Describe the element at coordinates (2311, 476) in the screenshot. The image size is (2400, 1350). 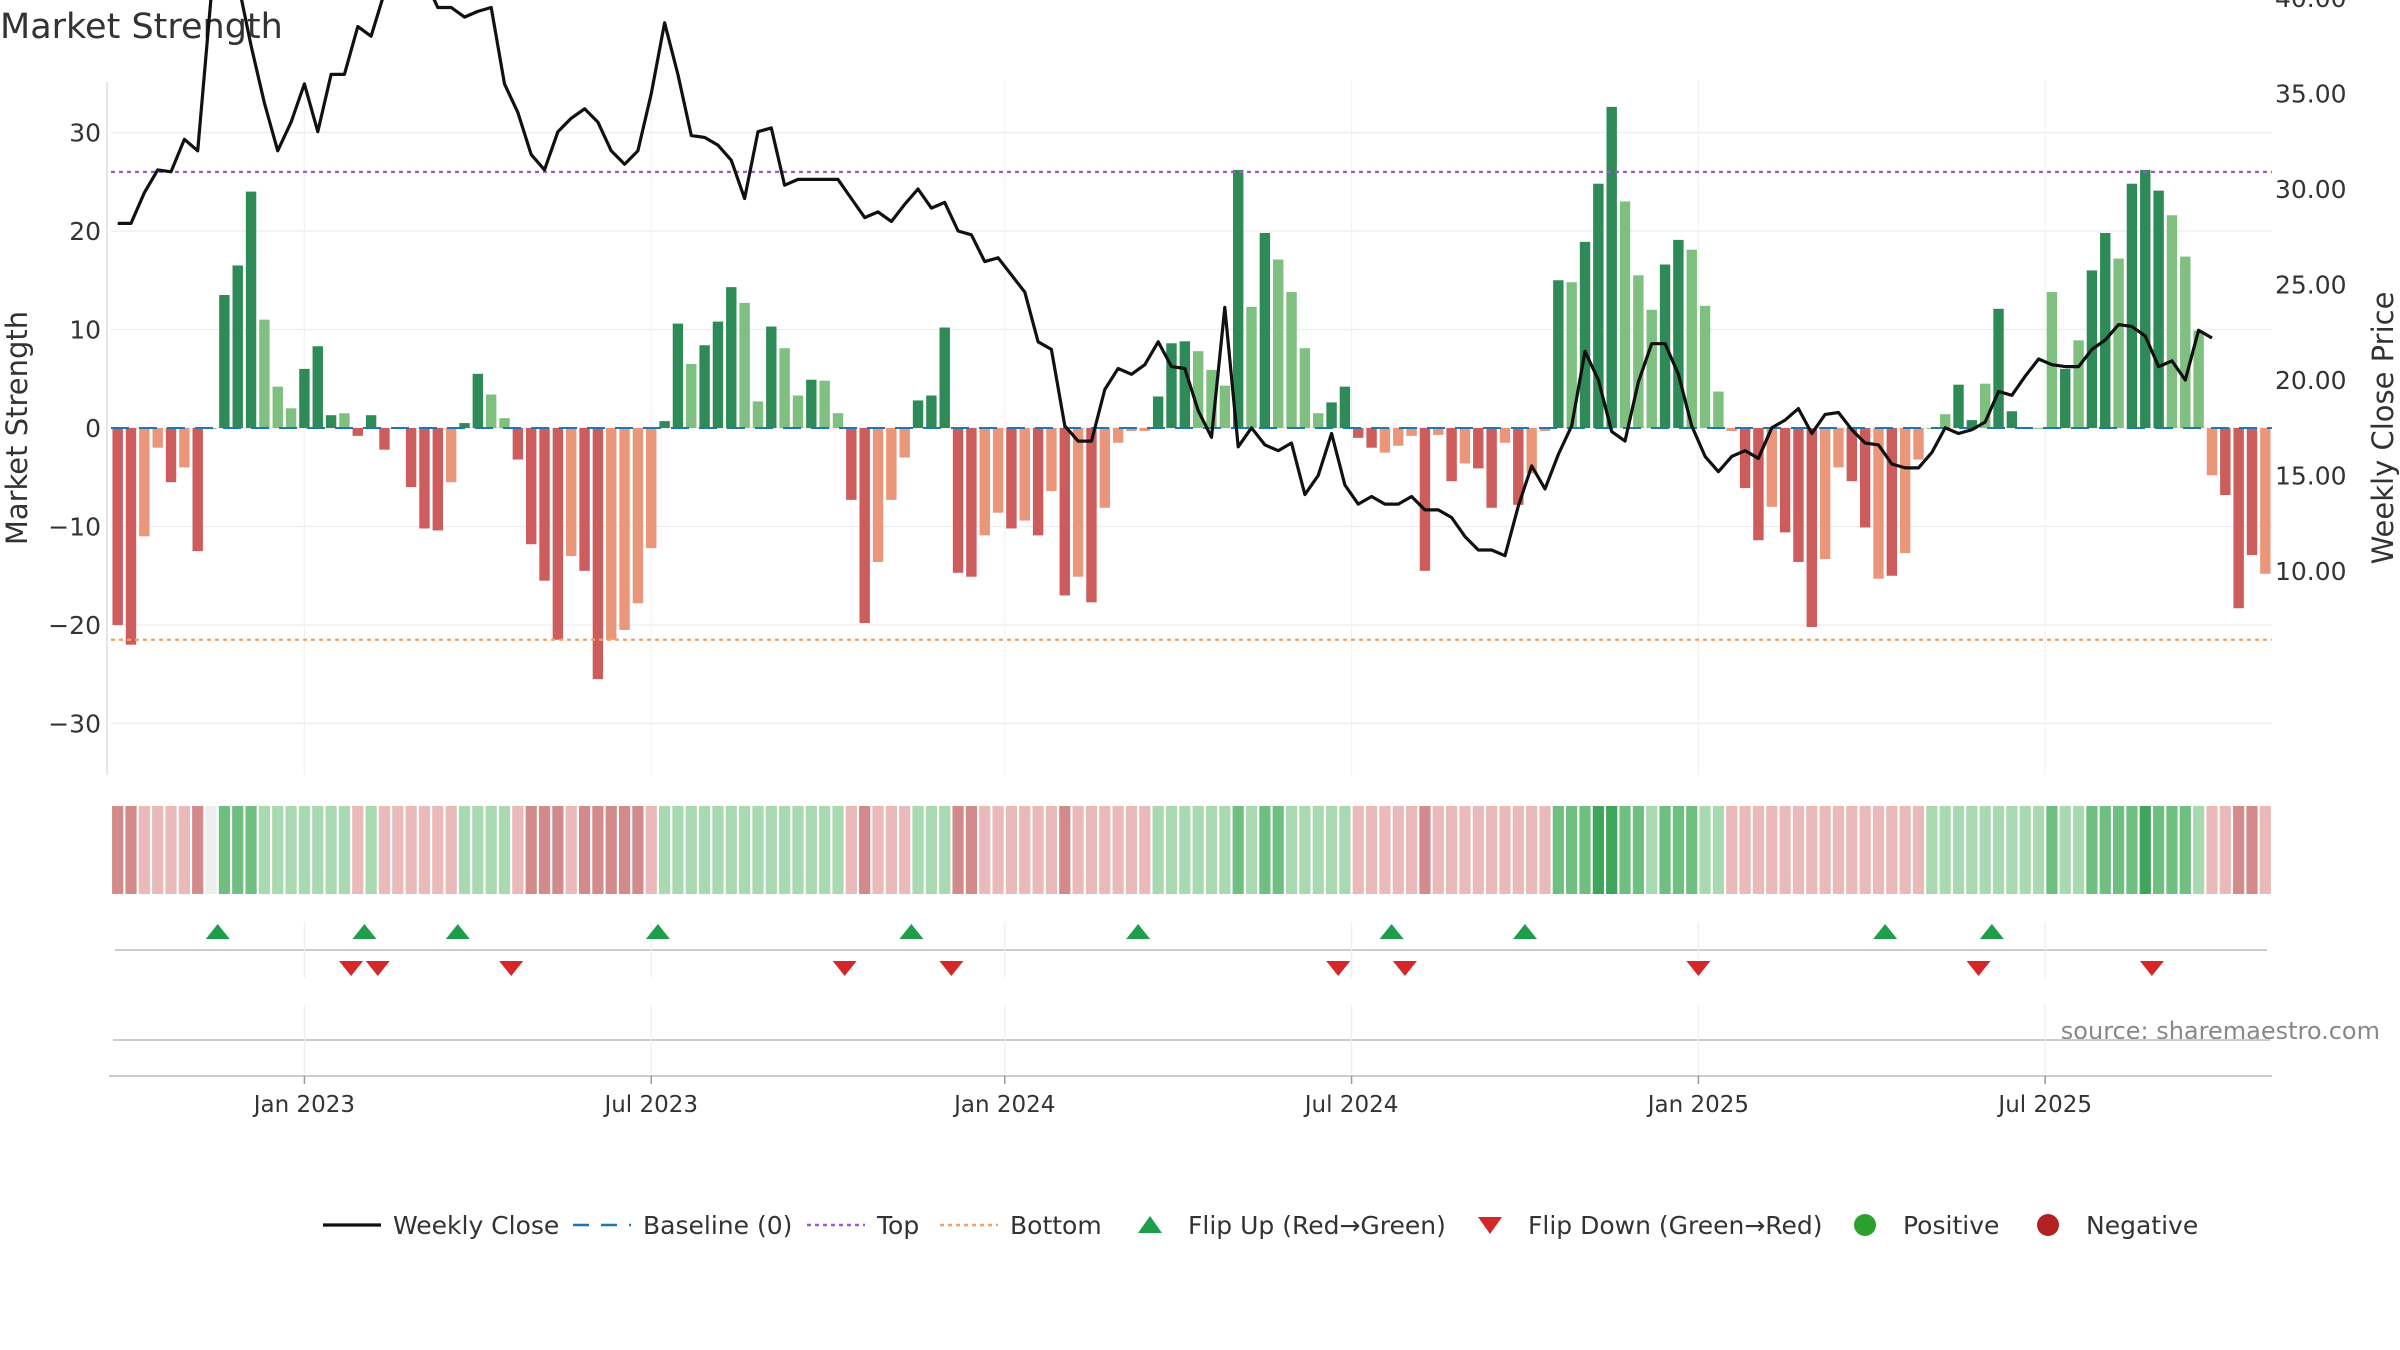
I see `y-right-tick-label: 15.00` at that location.